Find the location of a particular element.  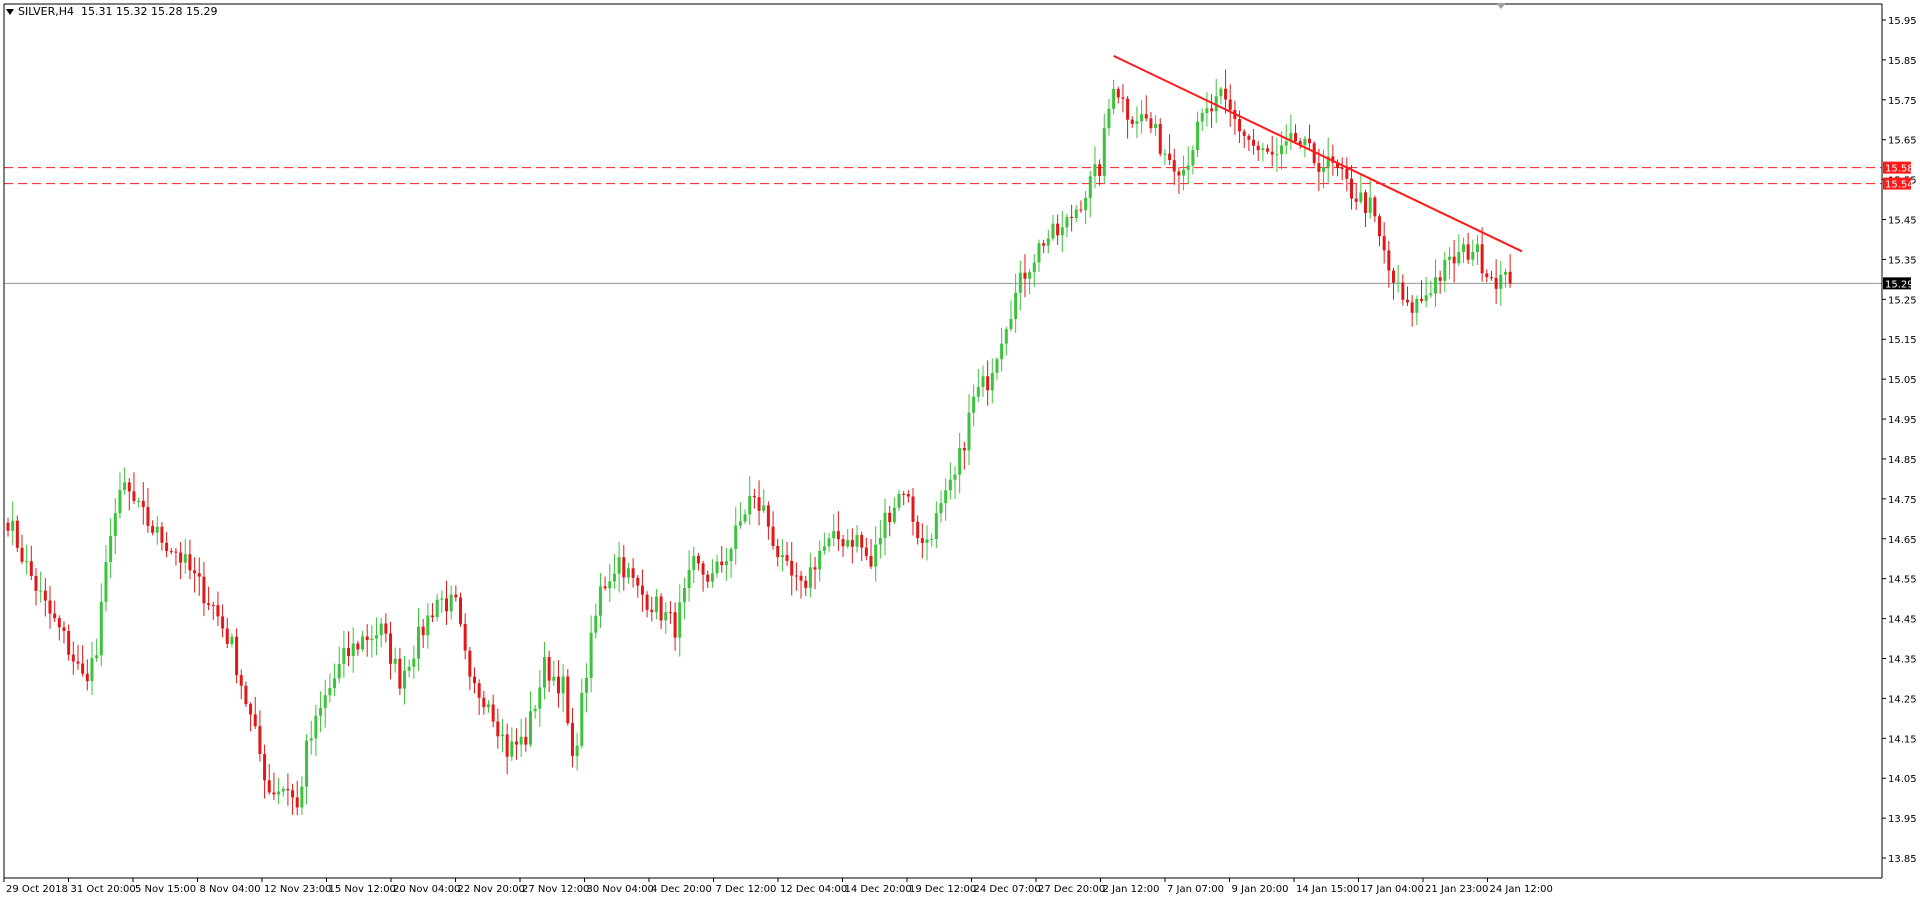

chart-shift-marker-icon is located at coordinates (1501, 6).